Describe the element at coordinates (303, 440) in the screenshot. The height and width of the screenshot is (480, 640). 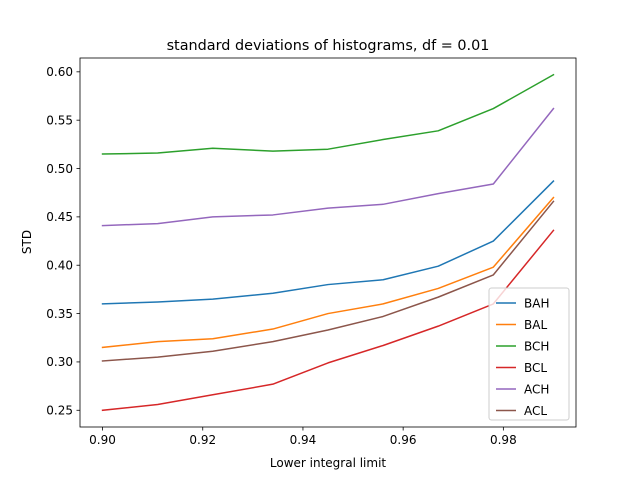
I see `x-tick-label: 0.94` at that location.